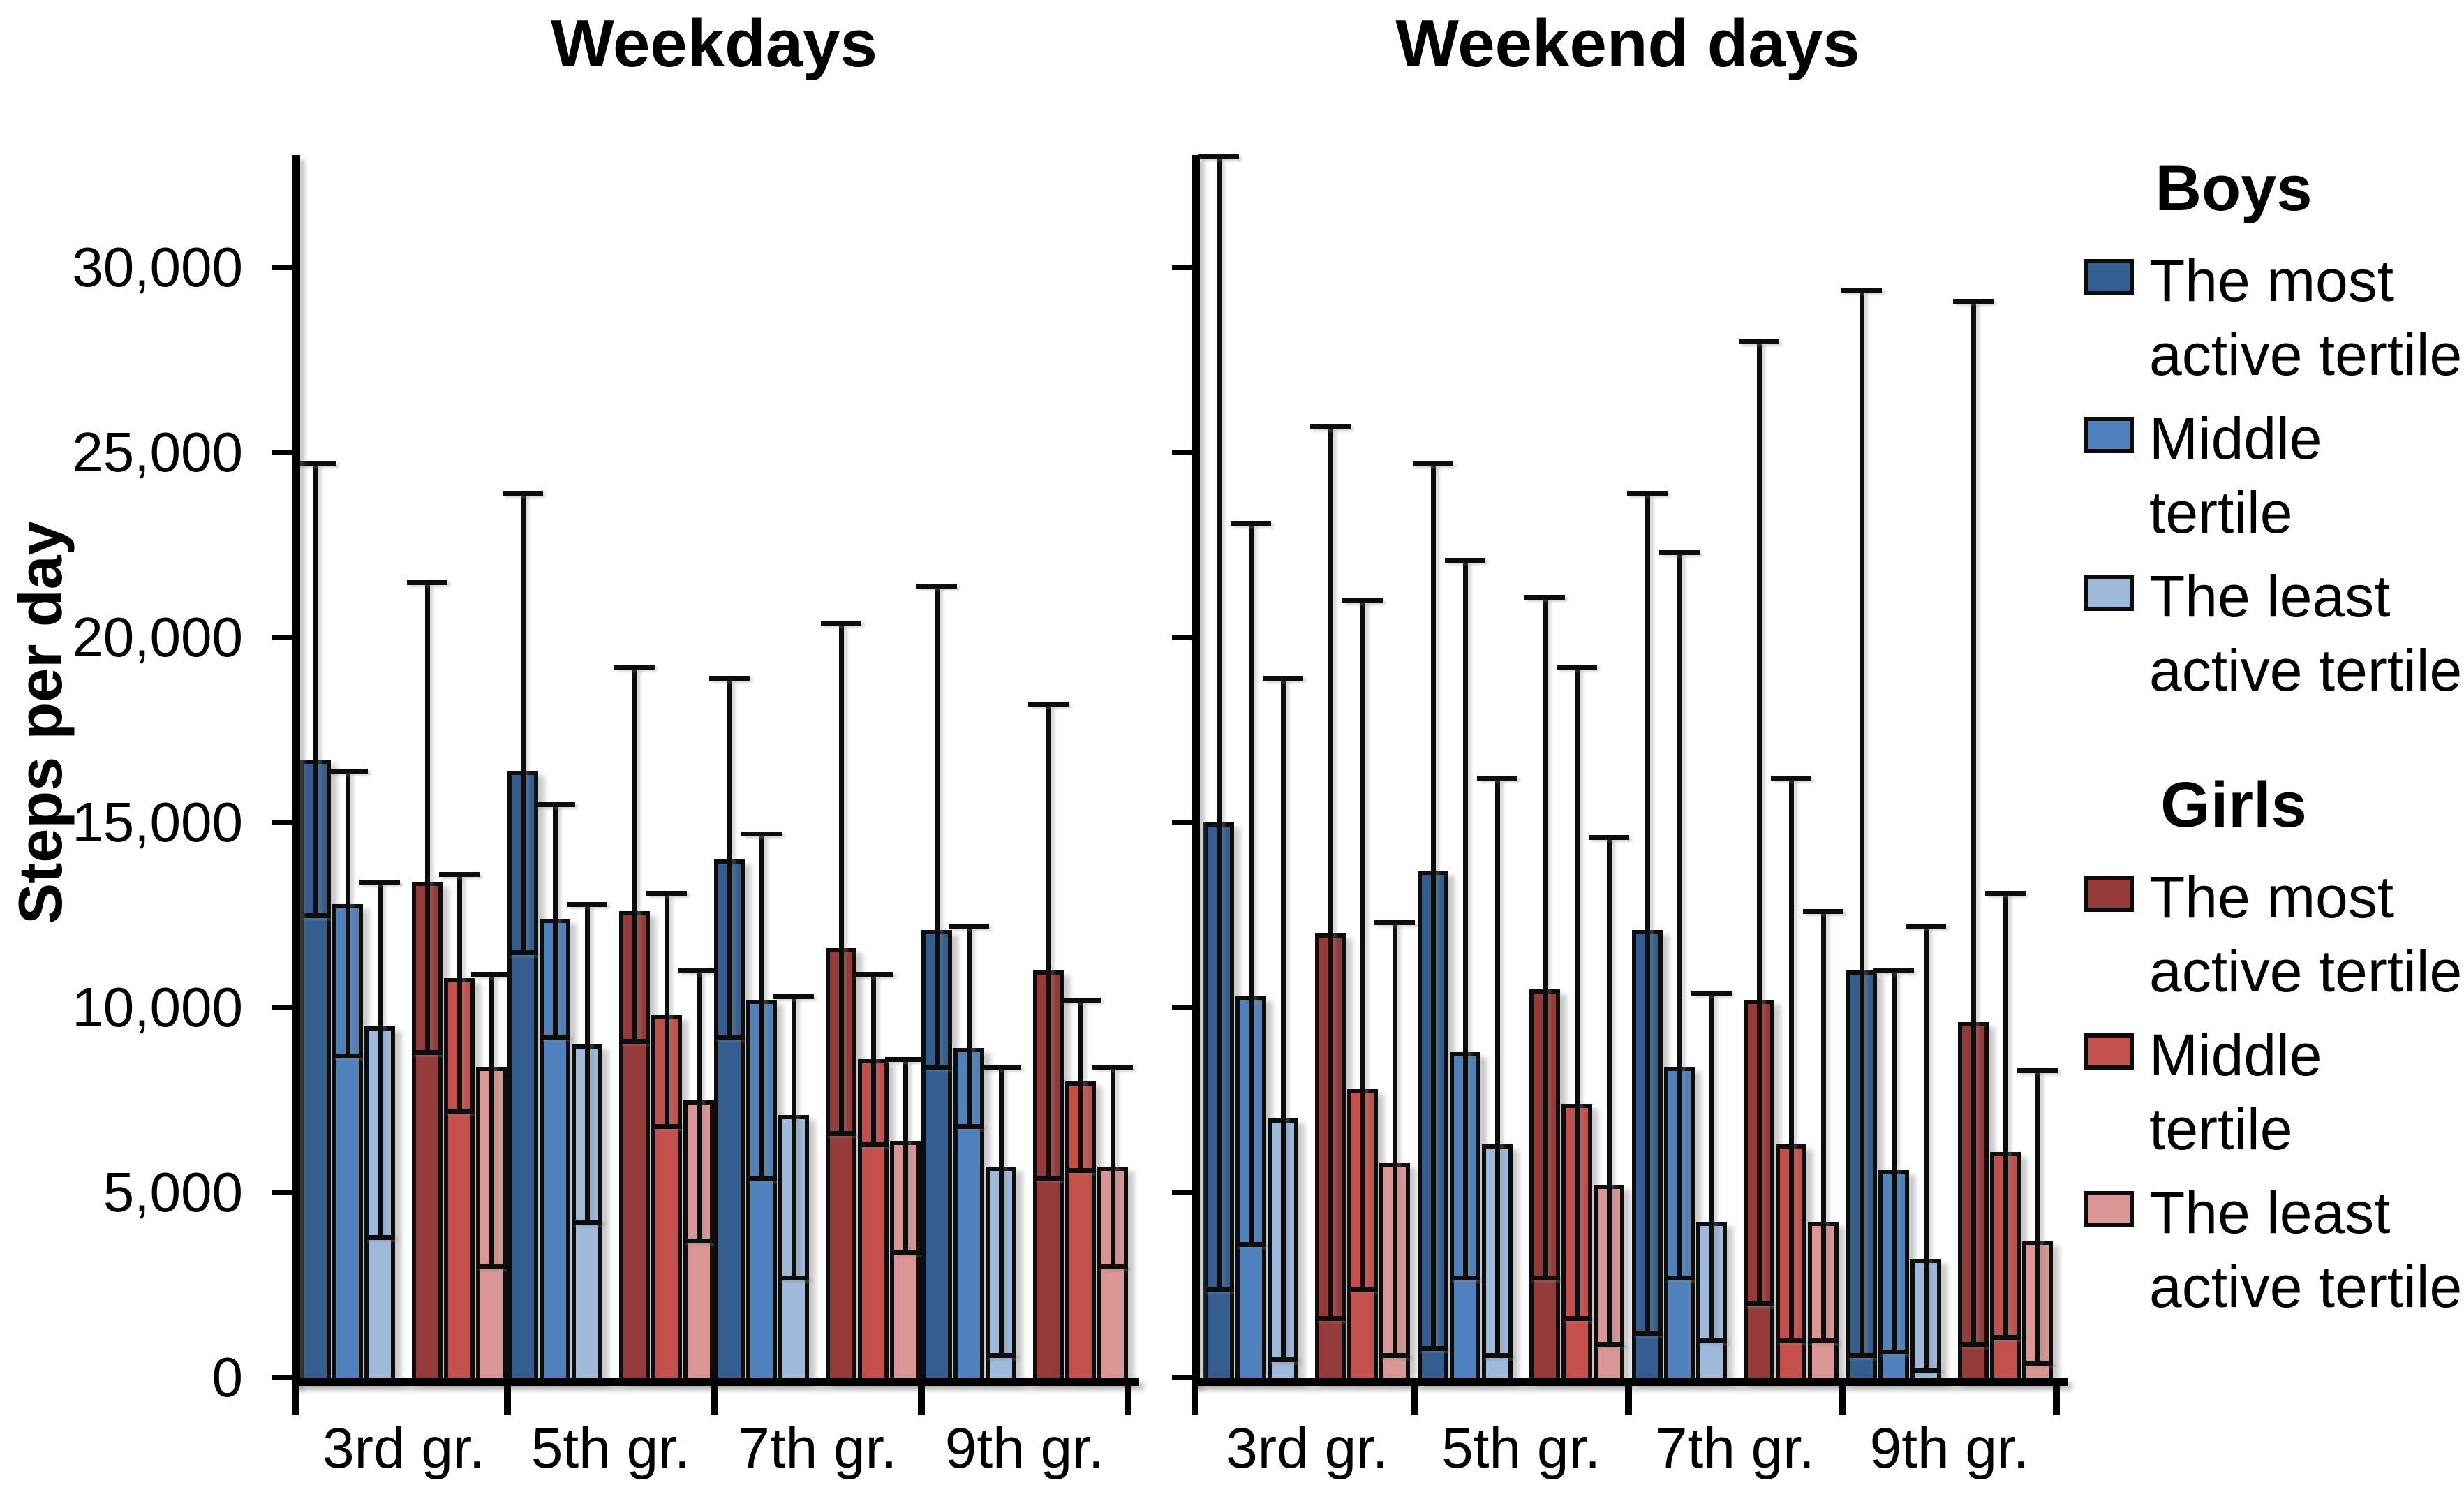  What do you see at coordinates (157, 452) in the screenshot?
I see `y-tick-label: 25,000` at bounding box center [157, 452].